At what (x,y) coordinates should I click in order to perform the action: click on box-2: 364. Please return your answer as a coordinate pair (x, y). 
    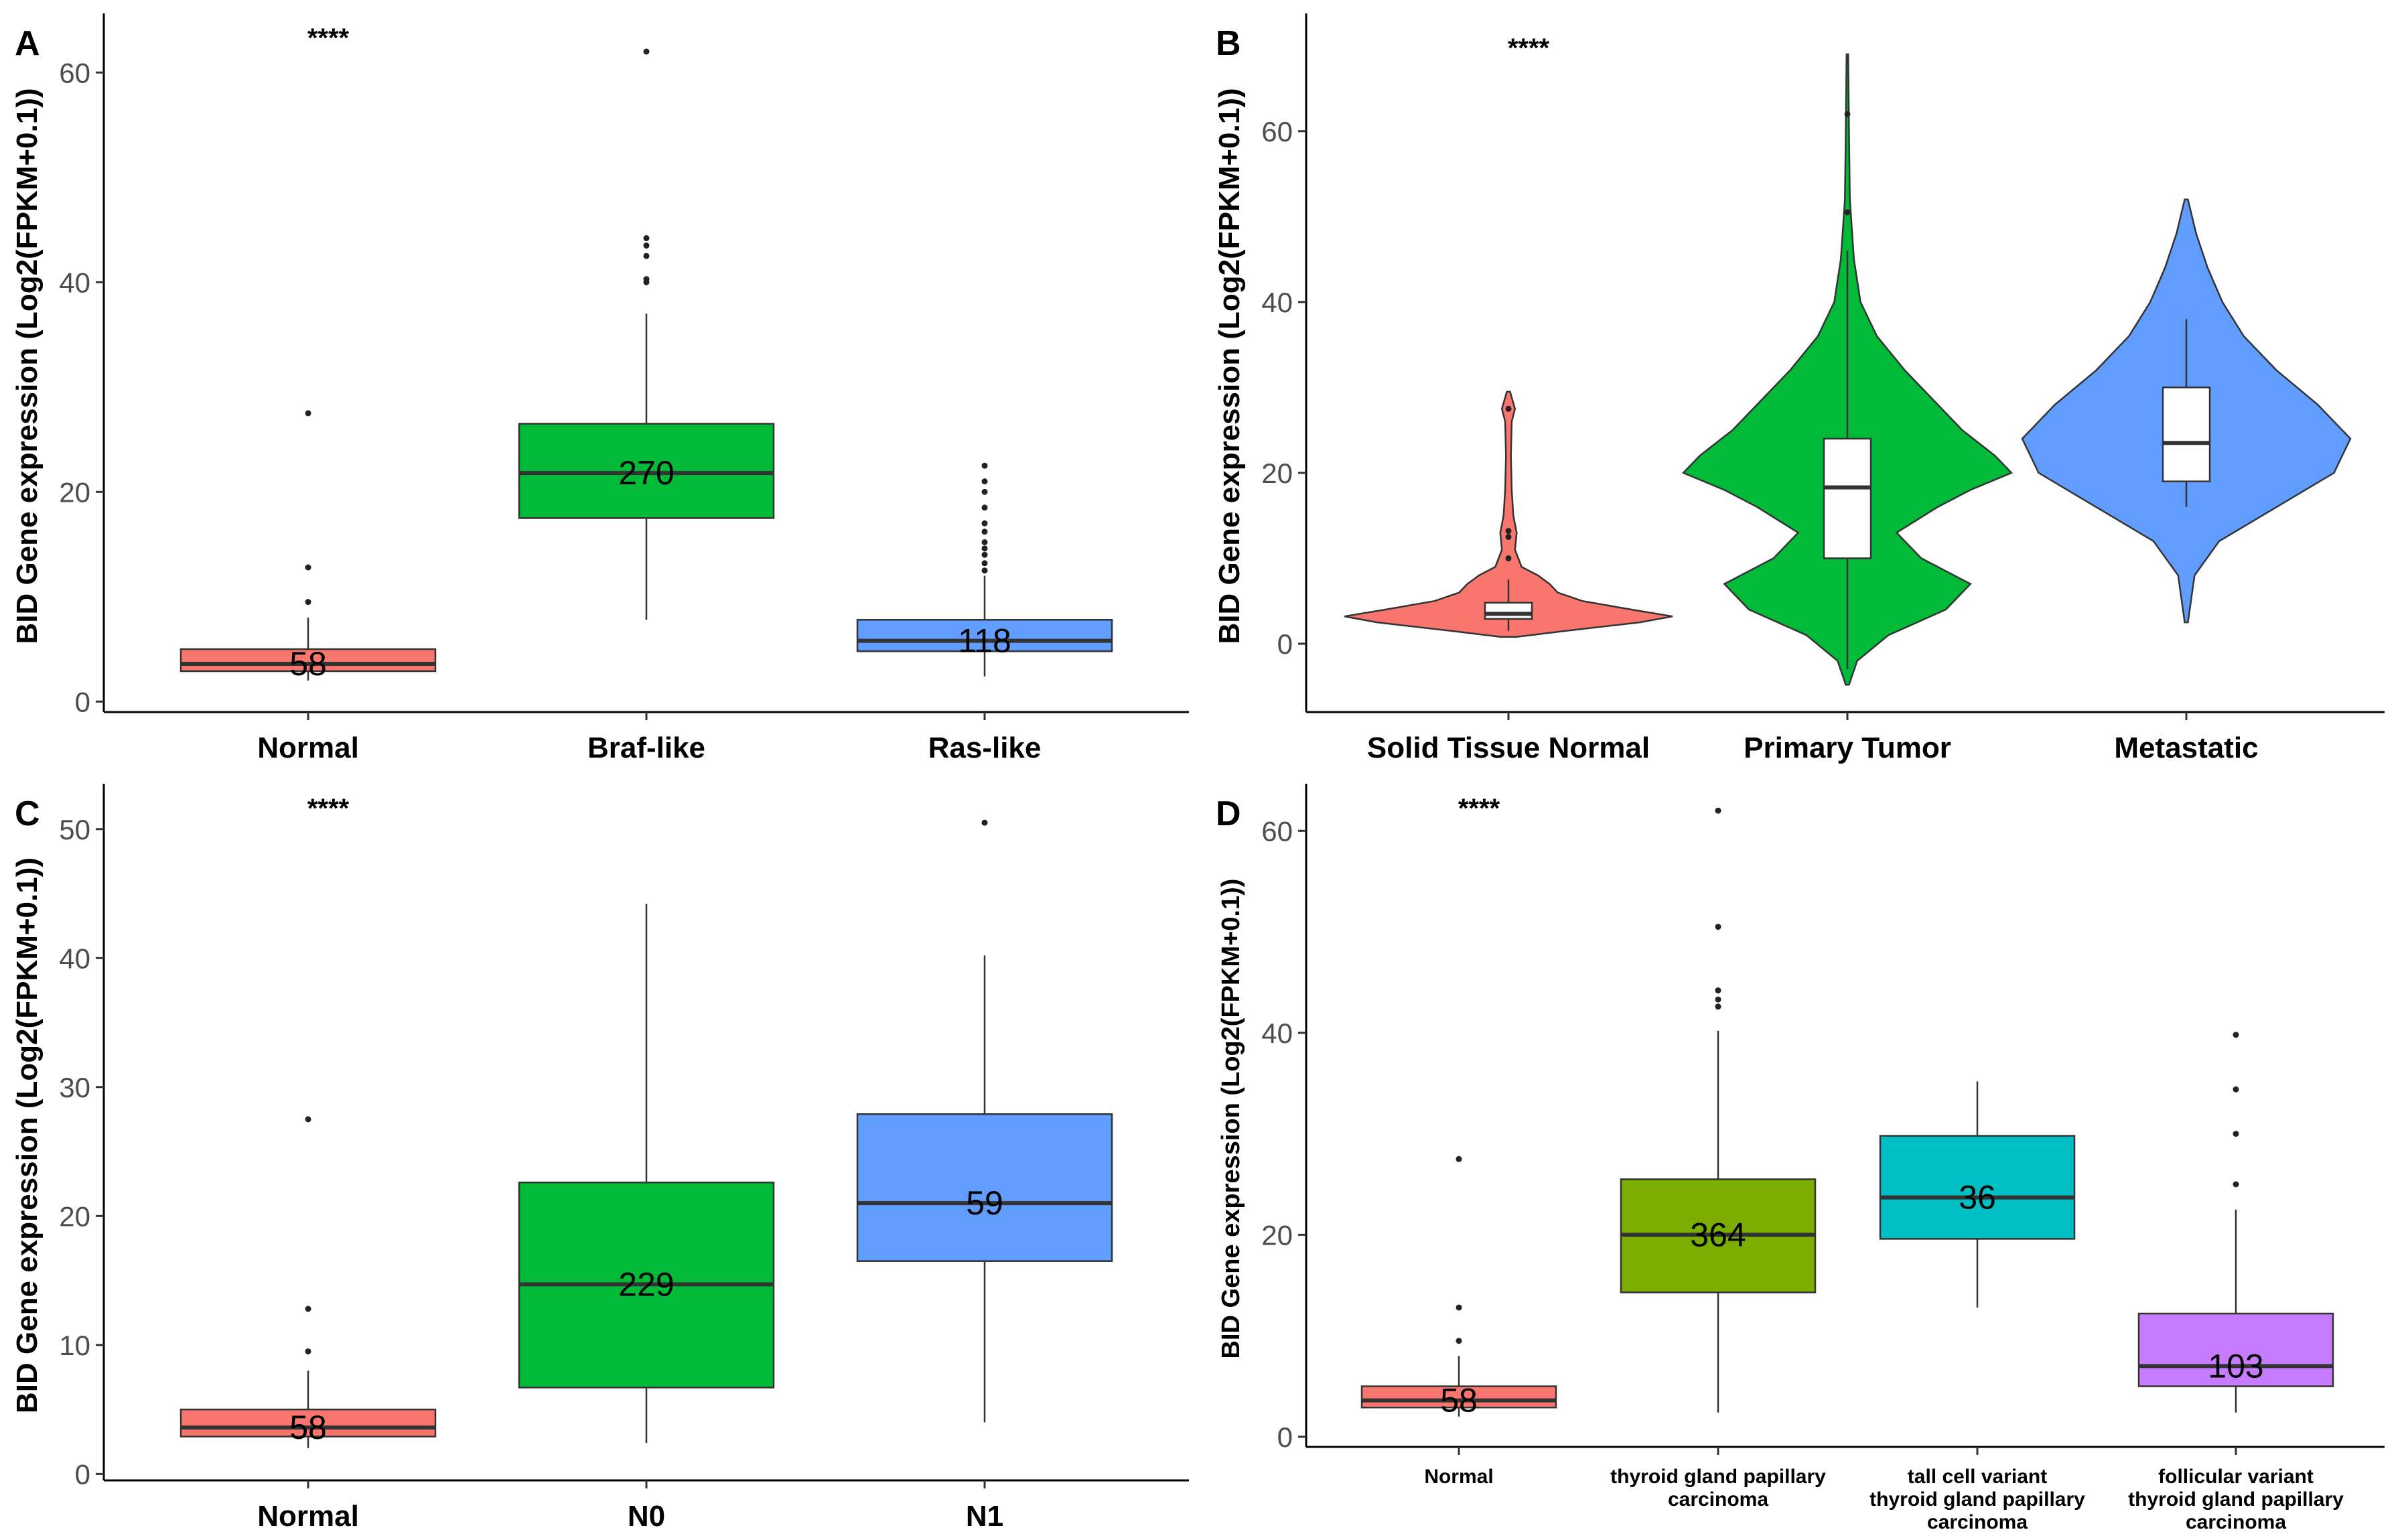
    Looking at the image, I should click on (1718, 1110).